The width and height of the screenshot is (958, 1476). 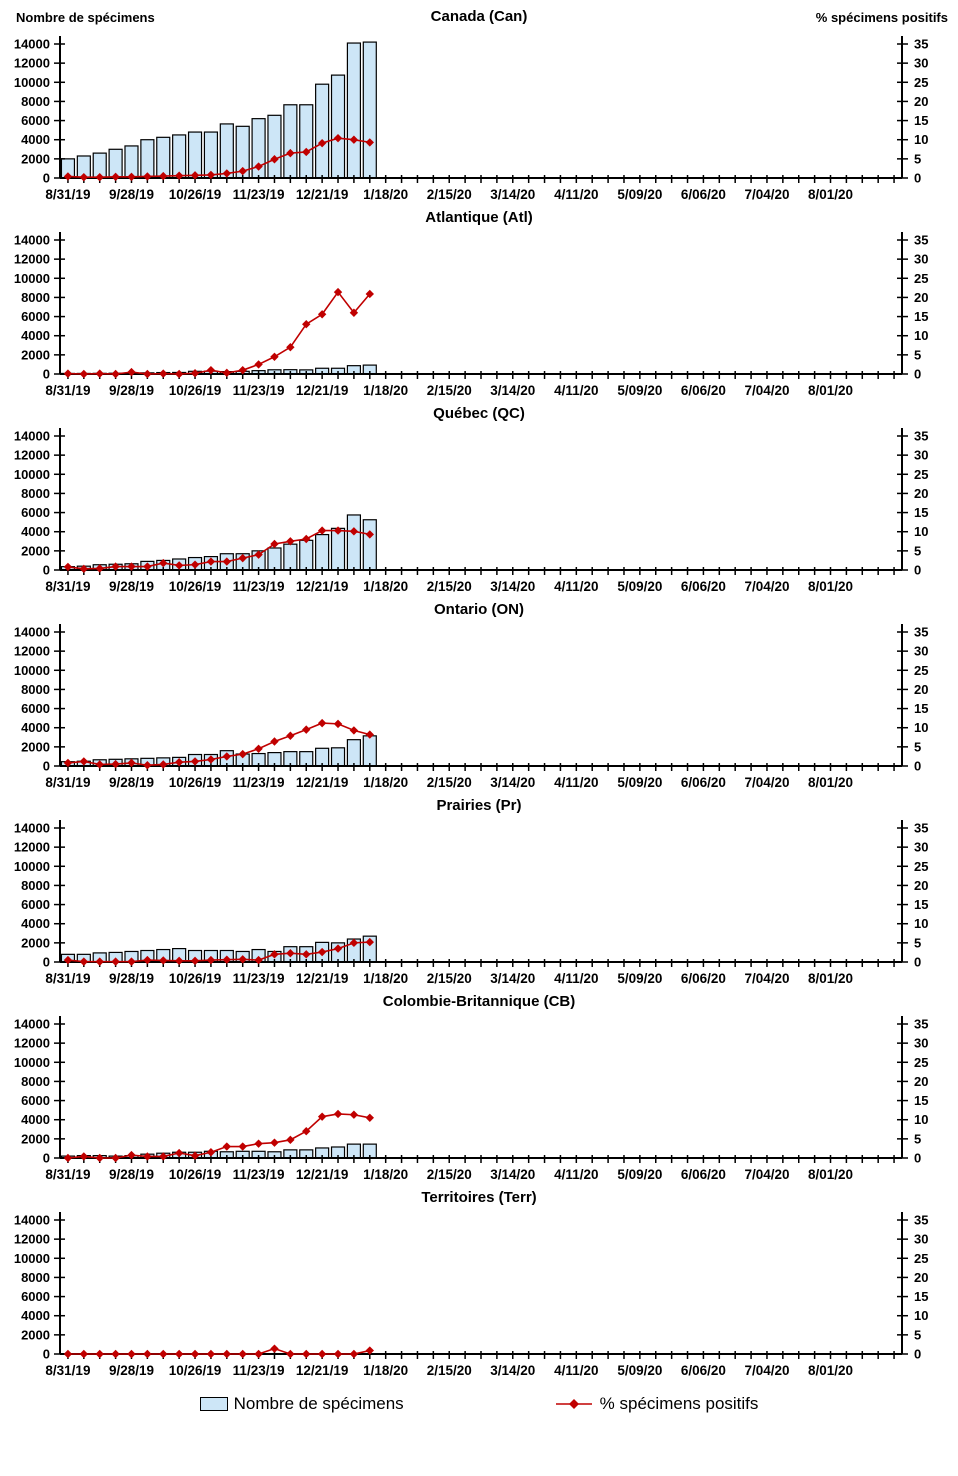 I want to click on chart-title-territoires: Territoires (Terr), so click(x=479, y=1197).